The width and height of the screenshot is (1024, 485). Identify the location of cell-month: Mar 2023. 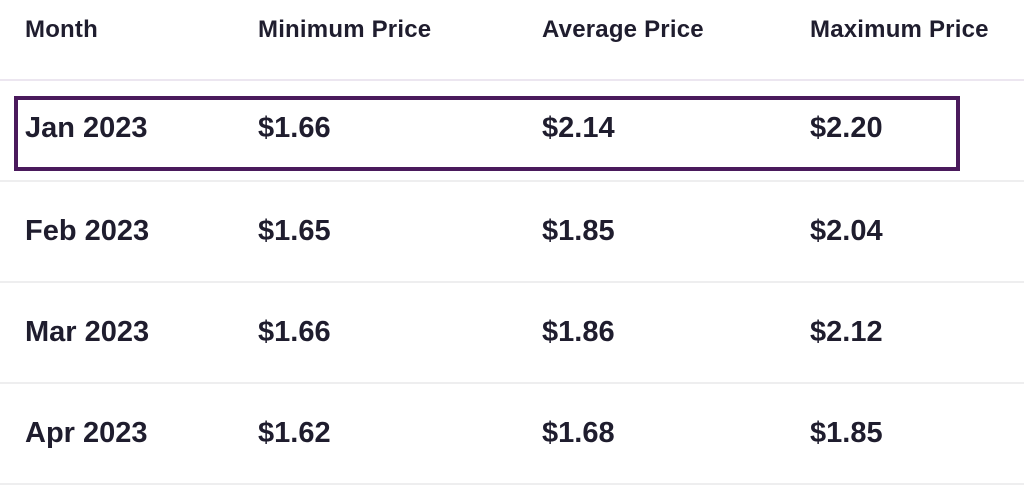
(87, 332).